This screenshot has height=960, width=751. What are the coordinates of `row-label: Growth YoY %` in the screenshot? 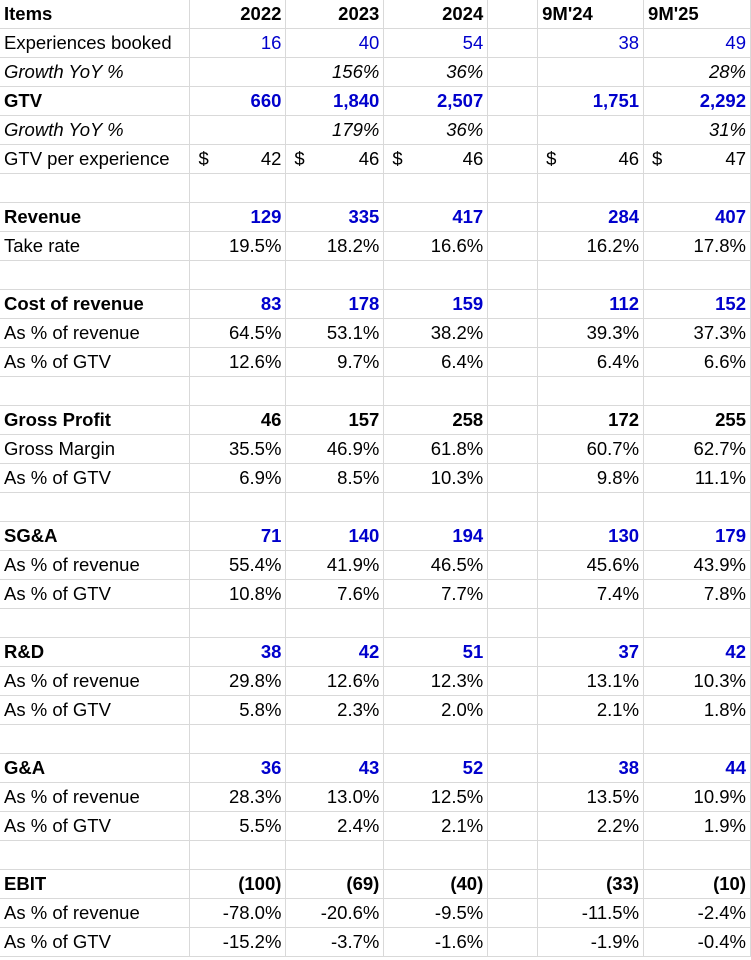 It's located at (95, 72).